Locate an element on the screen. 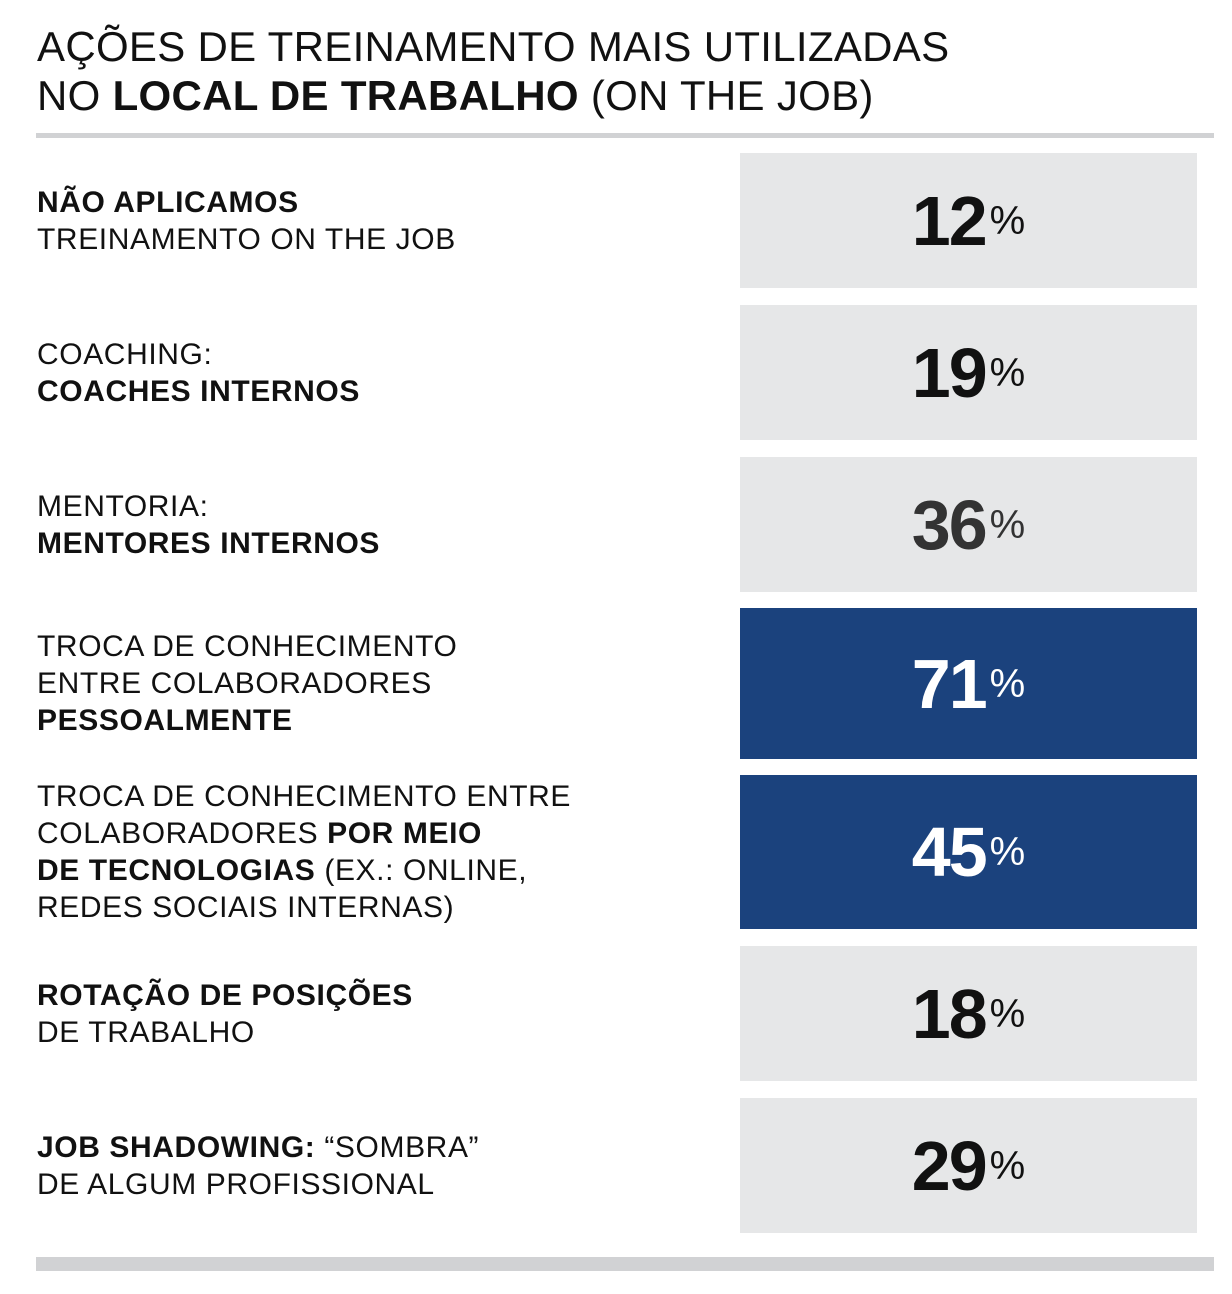  label-line: PESSOALMENTE is located at coordinates (247, 720).